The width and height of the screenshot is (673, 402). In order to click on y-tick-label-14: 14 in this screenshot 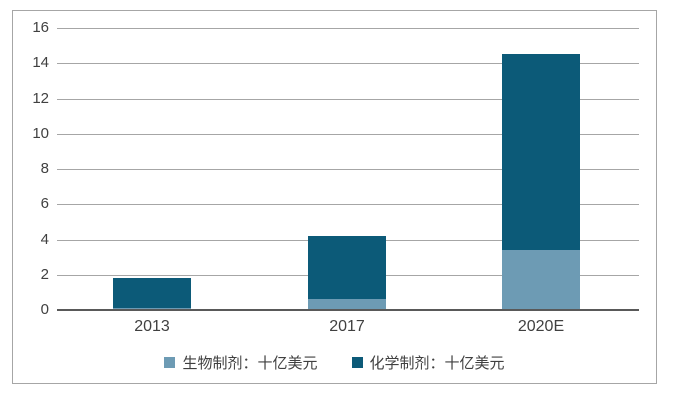, I will do `click(40, 62)`.